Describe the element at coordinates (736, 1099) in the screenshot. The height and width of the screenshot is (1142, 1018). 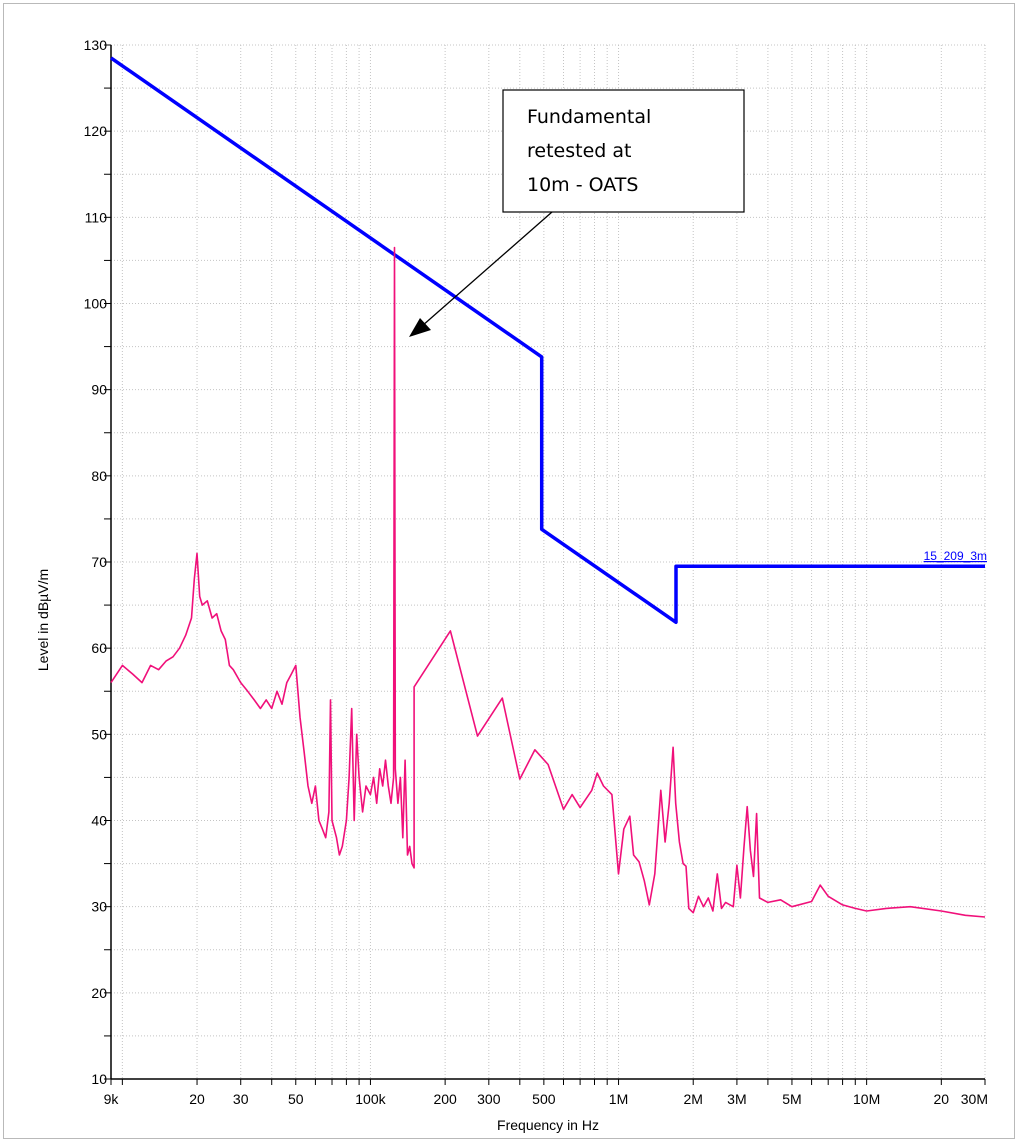
I see `x-tick-label: 3M` at that location.